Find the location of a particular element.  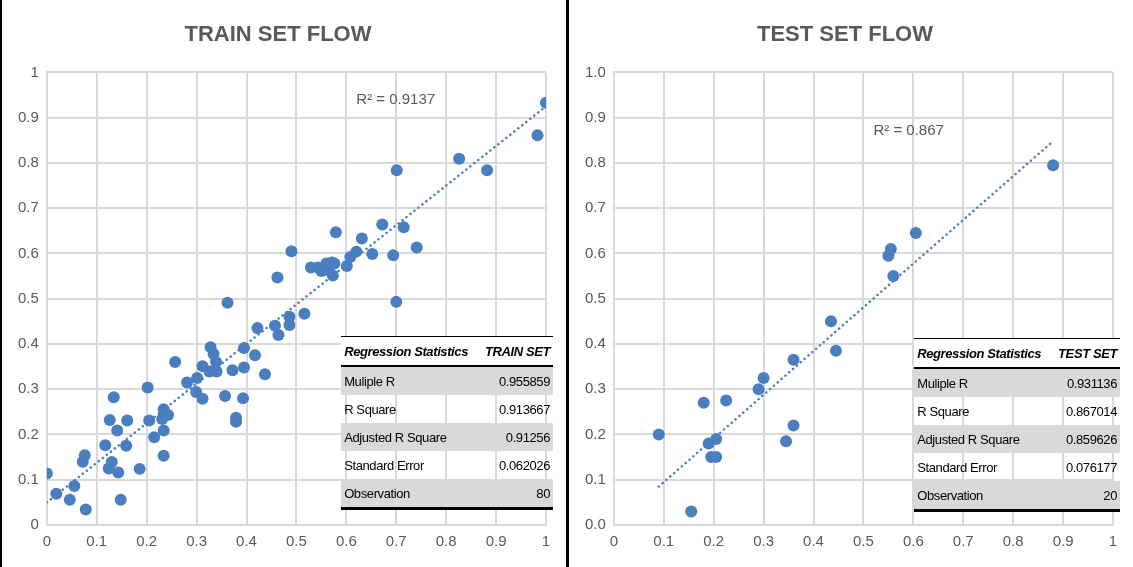

annotation: 0.867014 is located at coordinates (1091, 411).